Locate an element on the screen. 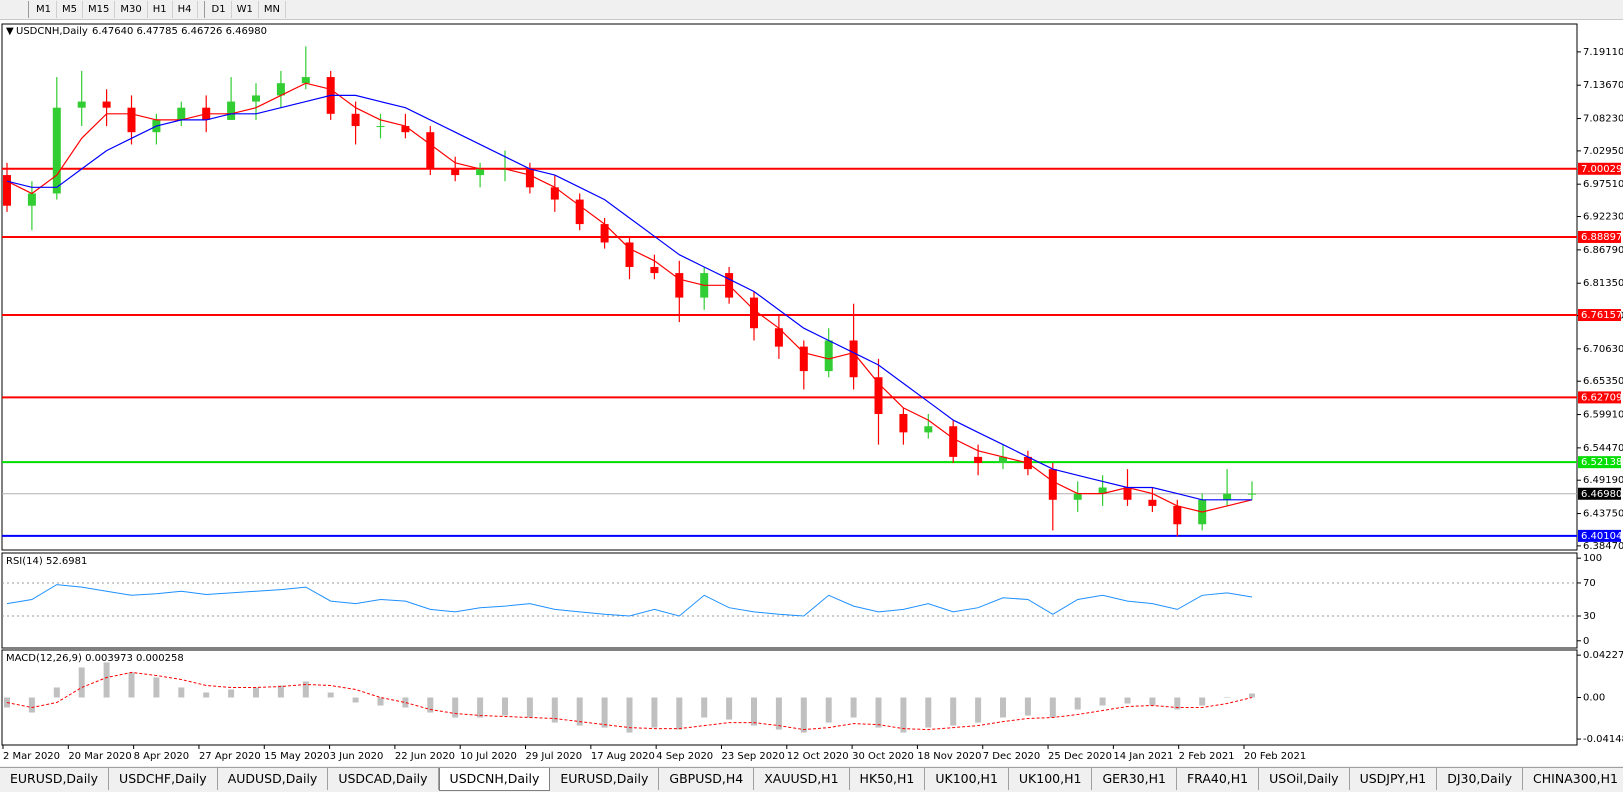  x-tick-label: 2 Mar 2020 is located at coordinates (31, 756).